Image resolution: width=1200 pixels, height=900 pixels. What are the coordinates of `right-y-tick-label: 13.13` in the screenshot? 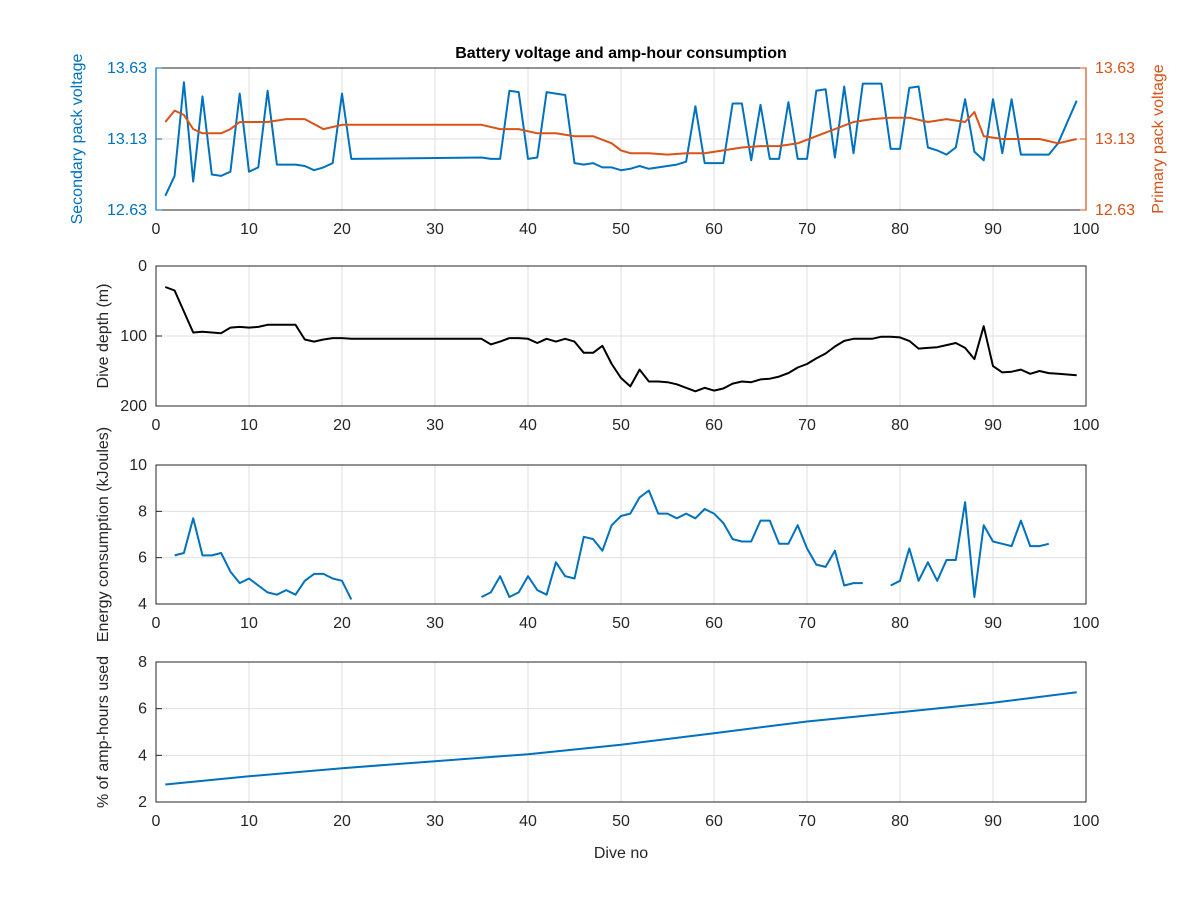 It's located at (1115, 139).